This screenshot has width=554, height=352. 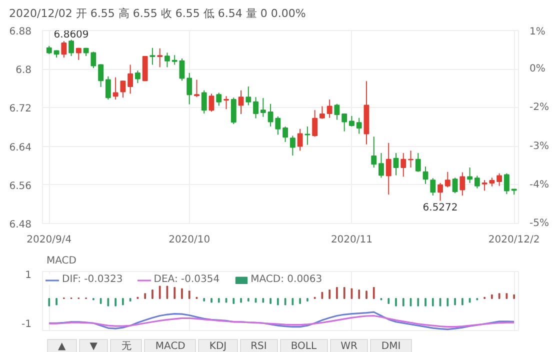 What do you see at coordinates (157, 14) in the screenshot?
I see `chart-title: 2020/12/02 开 6.55 高 6.55 收 6.55 低 6.54 量 0 0.00%` at bounding box center [157, 14].